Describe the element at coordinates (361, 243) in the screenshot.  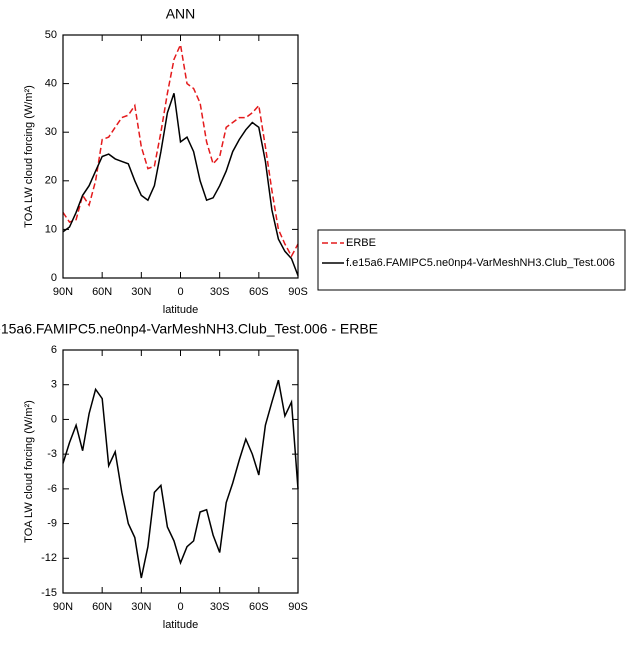
I see `legend-label: ERBE` at that location.